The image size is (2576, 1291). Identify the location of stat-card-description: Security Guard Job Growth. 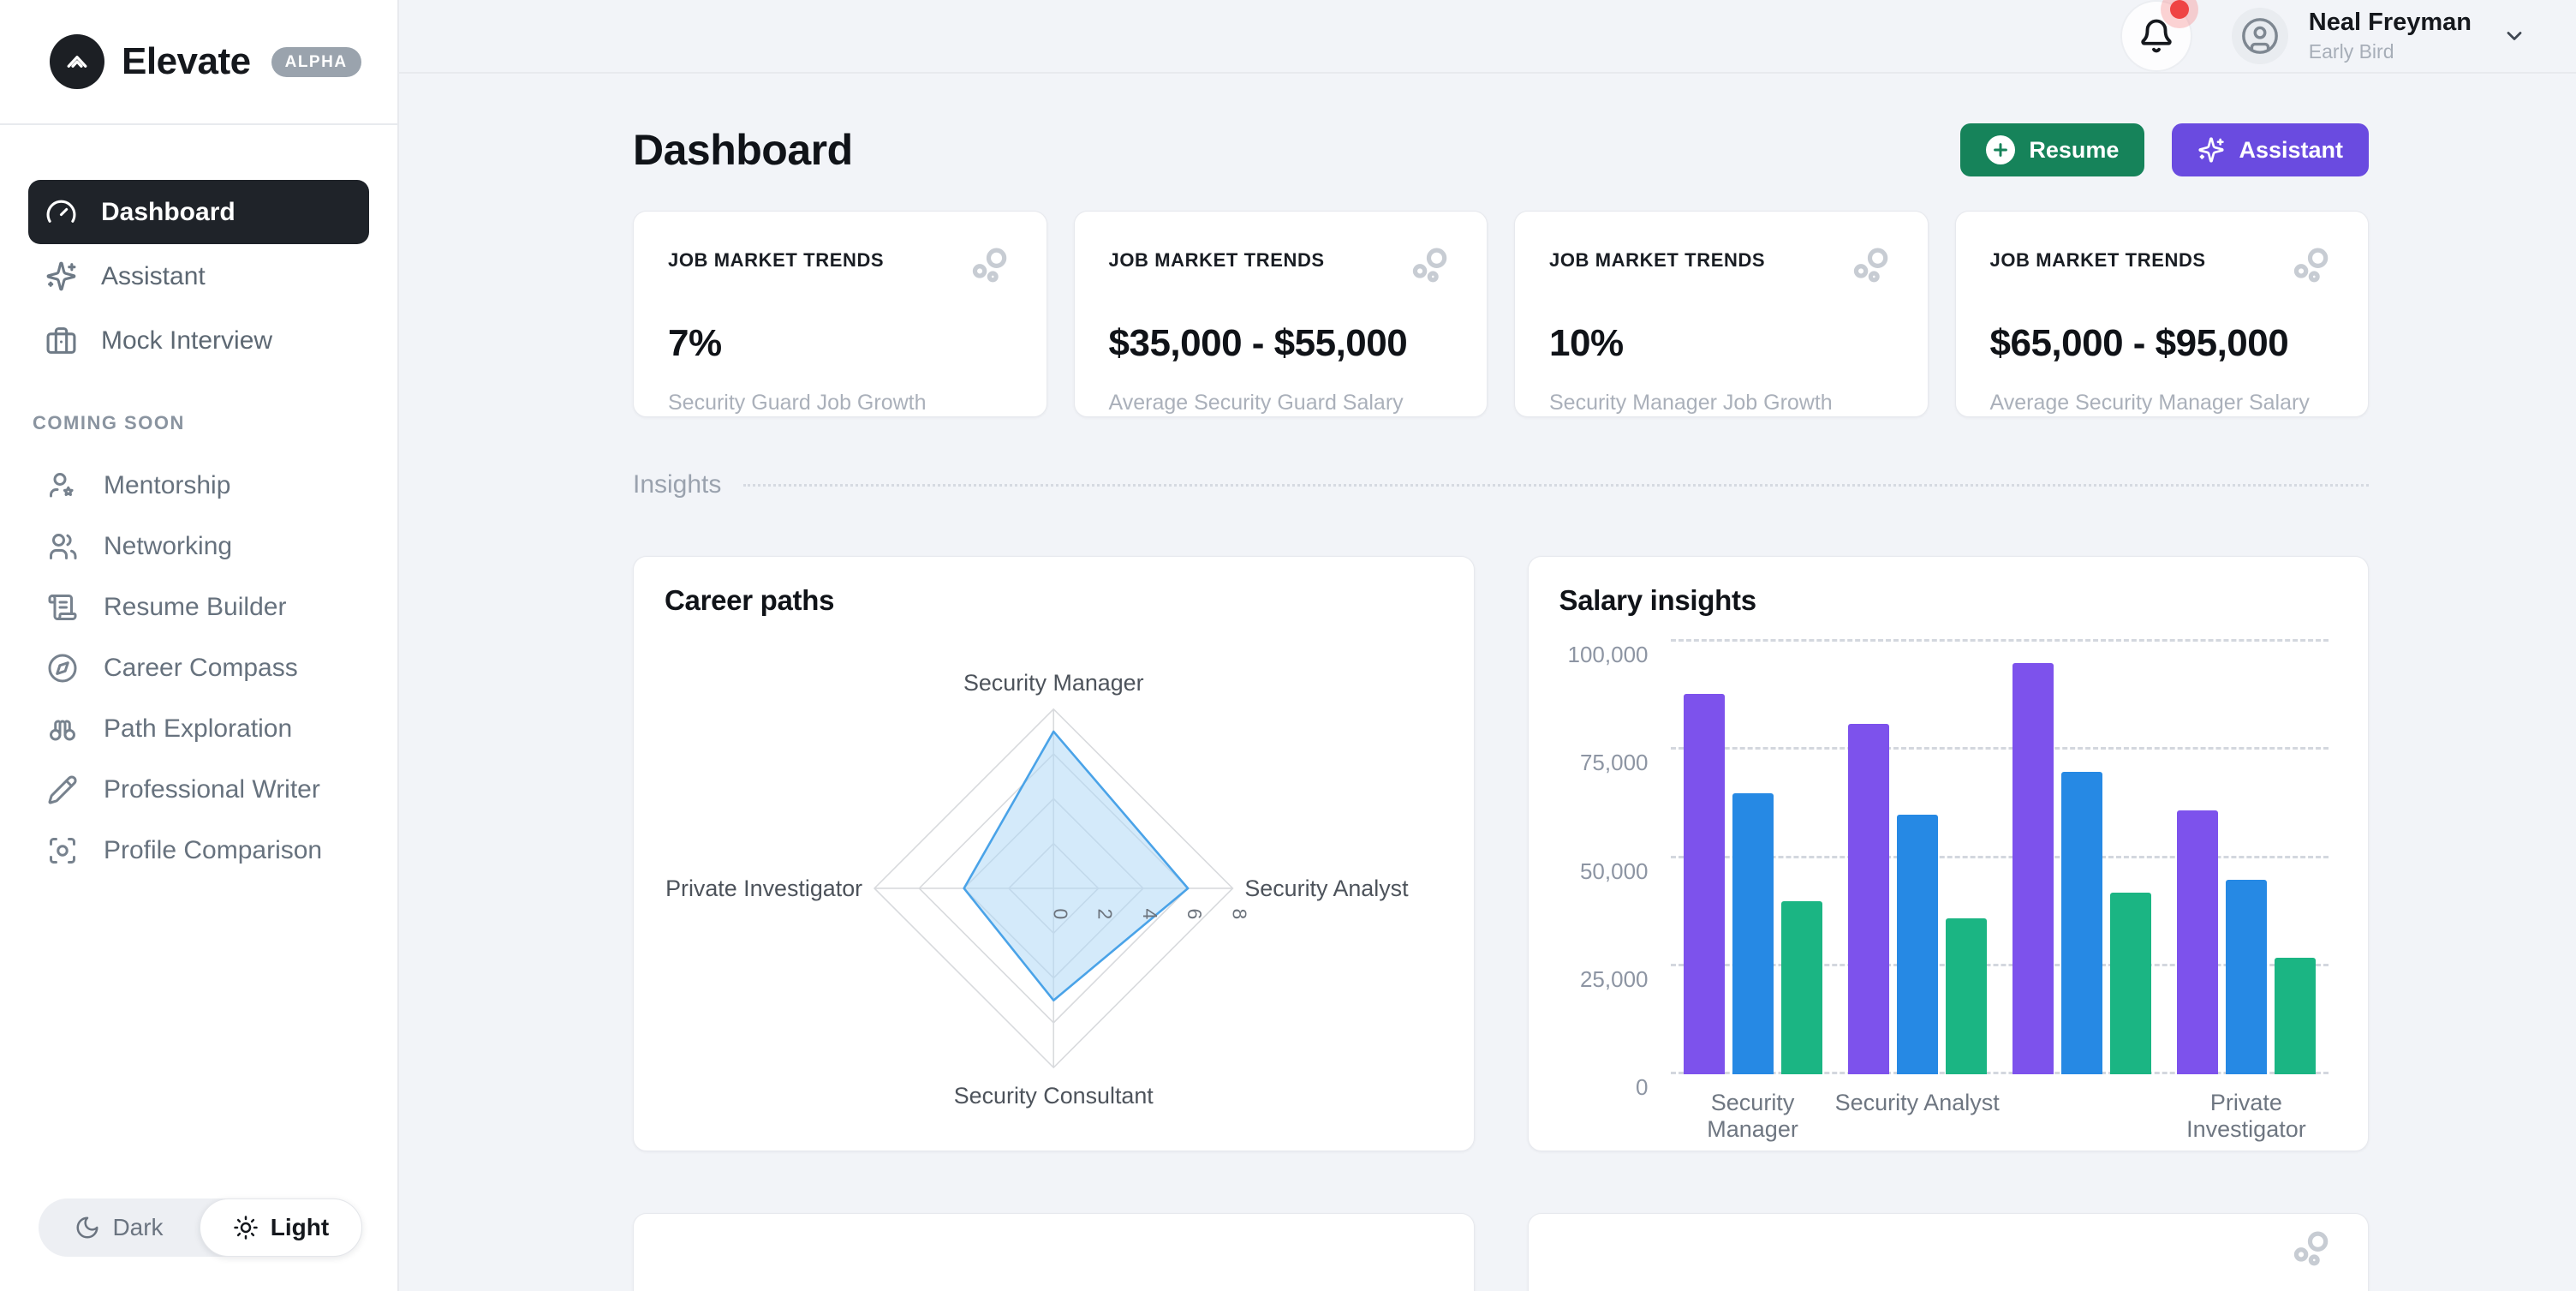
(797, 403).